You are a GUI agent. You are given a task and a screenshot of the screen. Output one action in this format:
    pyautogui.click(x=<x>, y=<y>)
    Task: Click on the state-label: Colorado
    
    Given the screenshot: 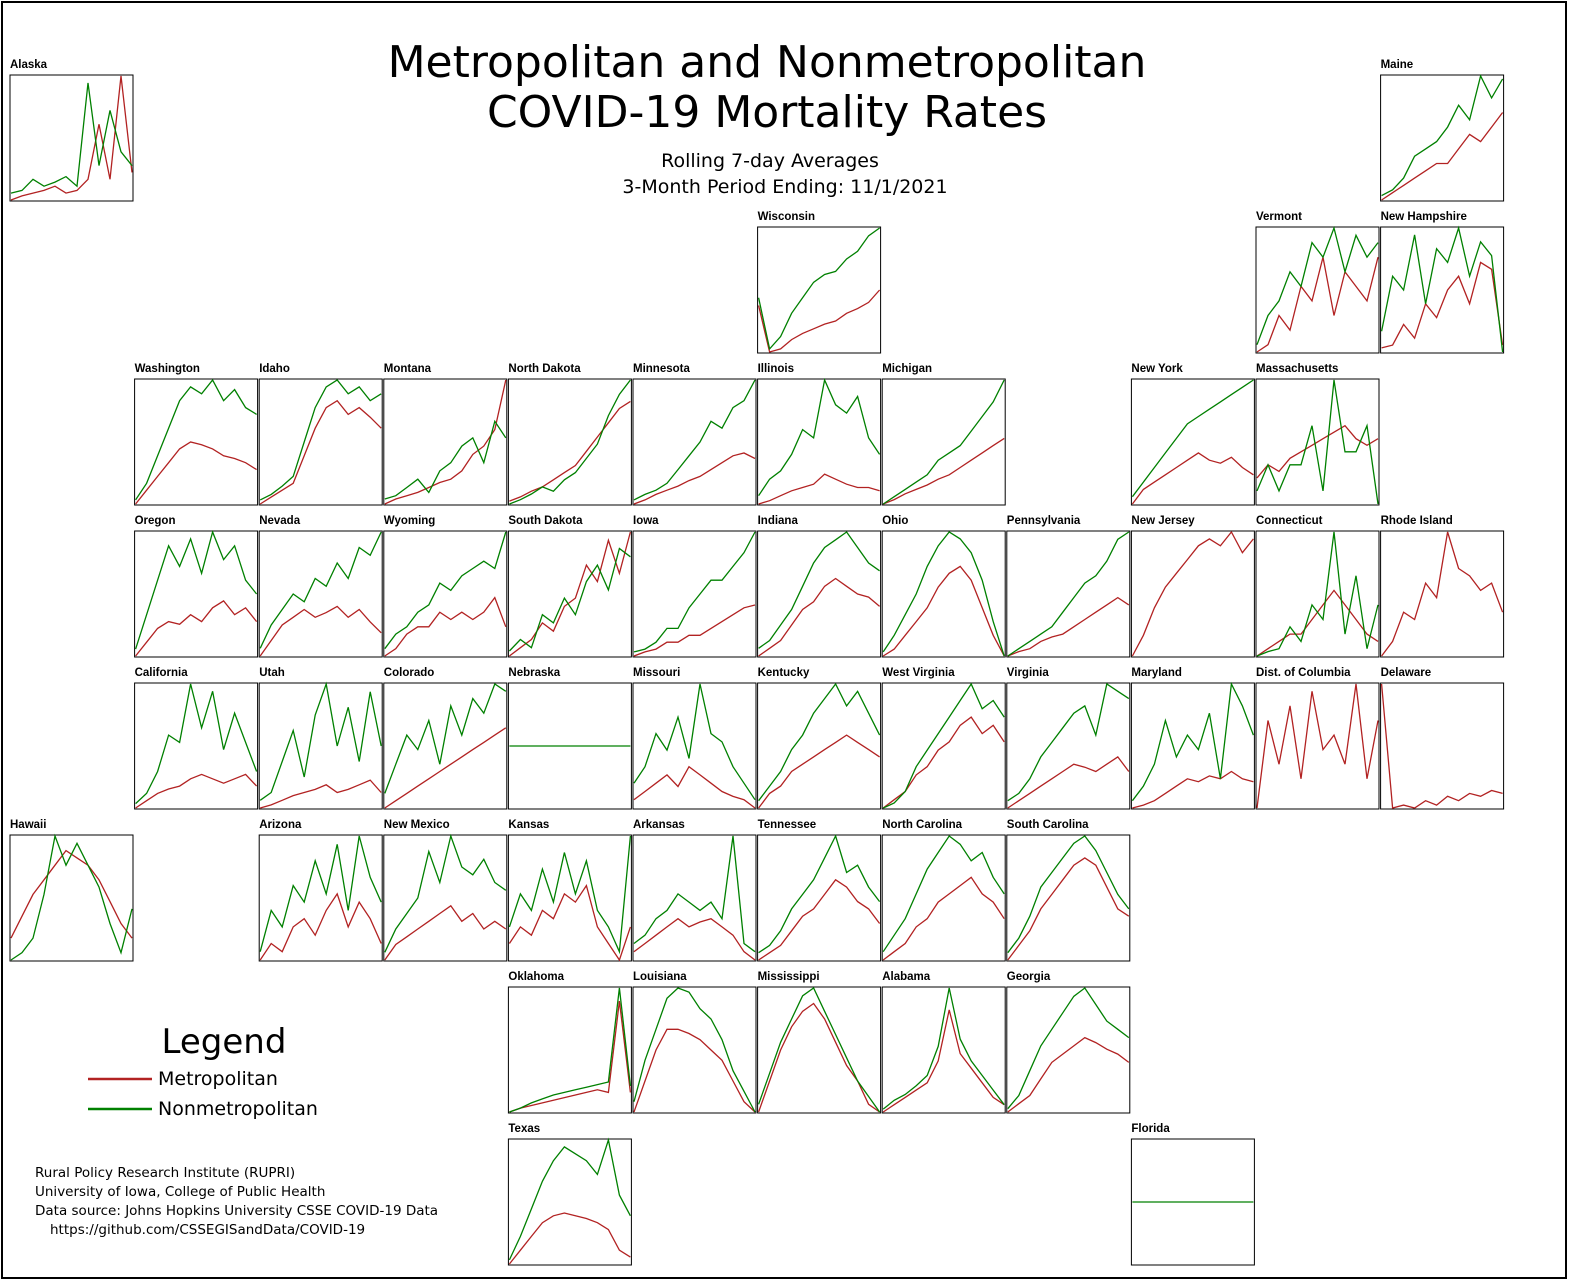 What is the action you would take?
    pyautogui.click(x=409, y=673)
    